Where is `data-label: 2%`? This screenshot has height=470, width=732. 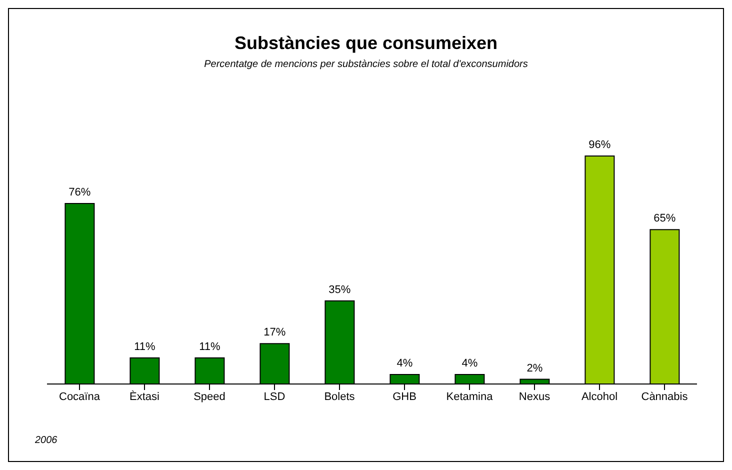
data-label: 2% is located at coordinates (534, 368).